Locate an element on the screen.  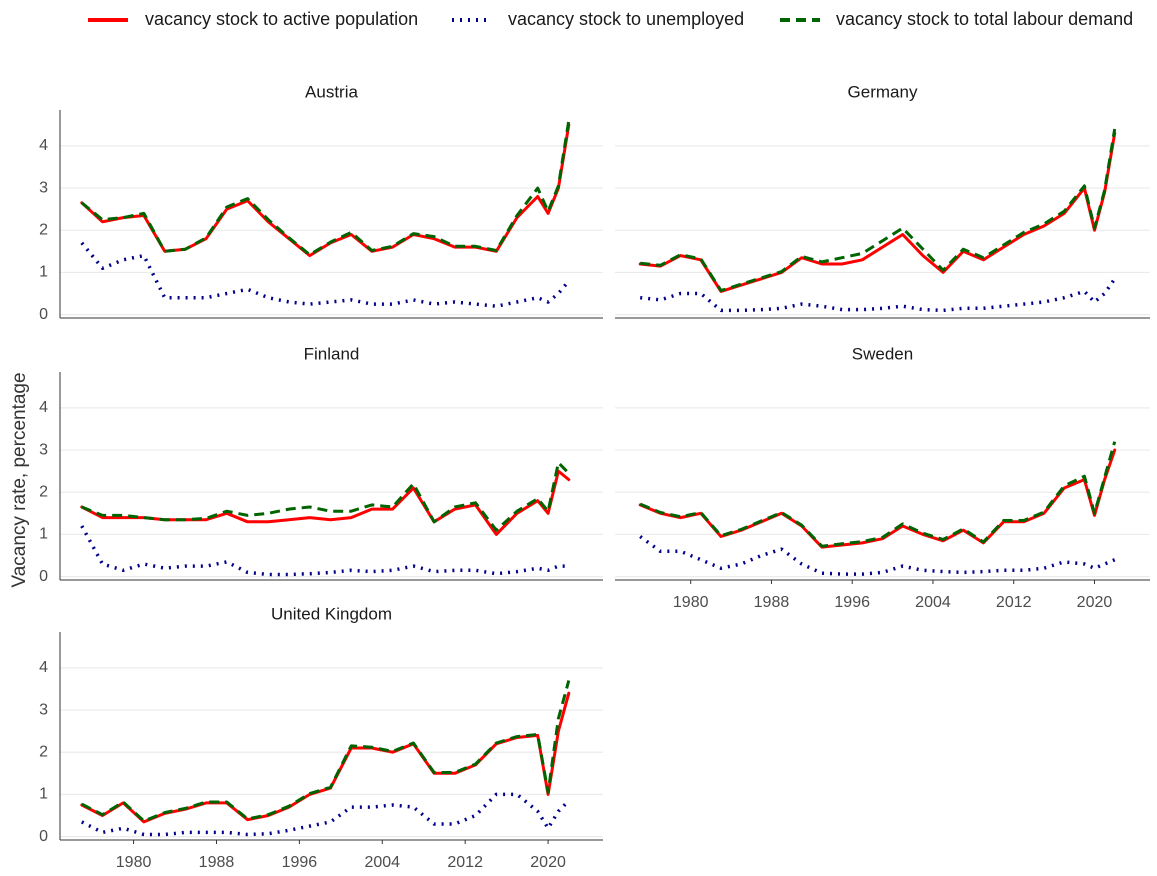
panel-title: Finland is located at coordinates (332, 353).